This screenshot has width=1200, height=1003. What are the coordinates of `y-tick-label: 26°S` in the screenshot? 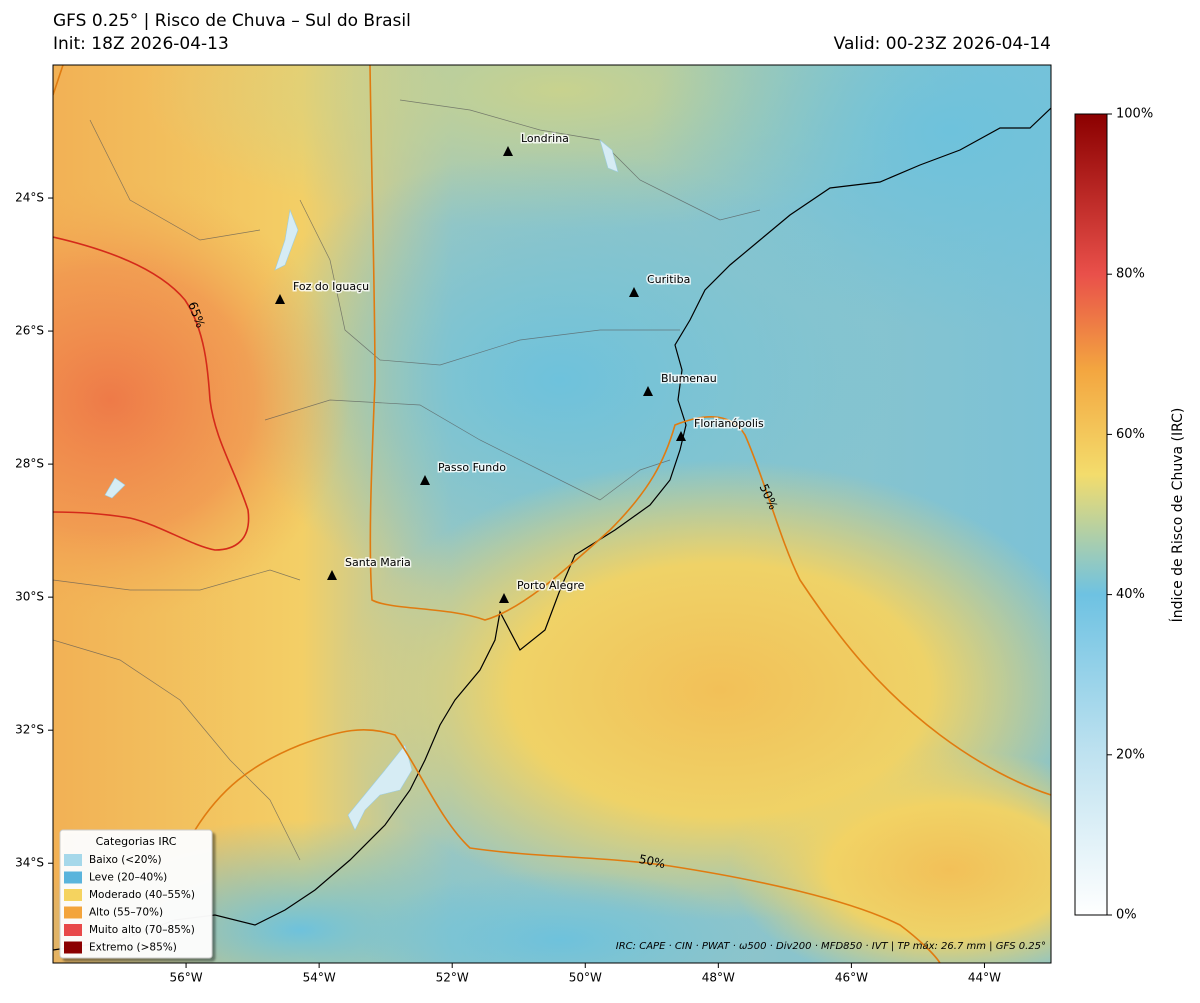 It's located at (29, 331).